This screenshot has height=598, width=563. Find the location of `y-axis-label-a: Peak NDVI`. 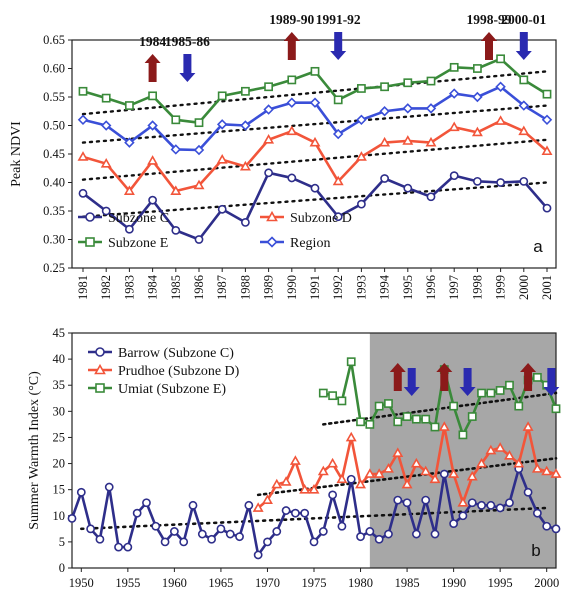

y-axis-label-a: Peak NDVI is located at coordinates (16, 154).